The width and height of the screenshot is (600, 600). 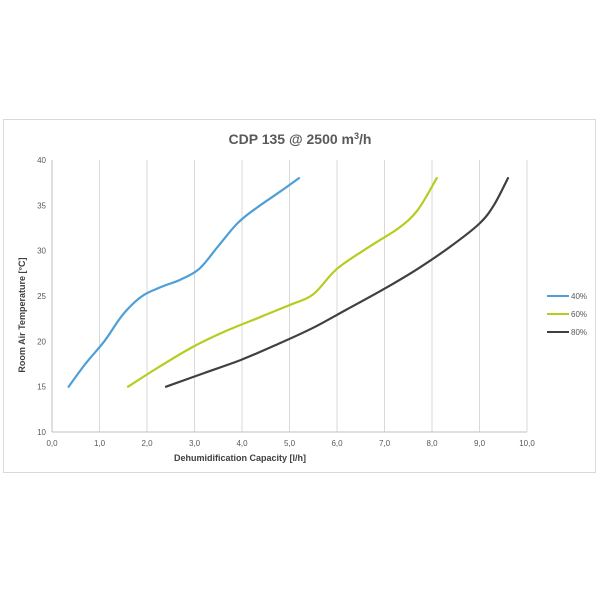 What do you see at coordinates (41, 432) in the screenshot?
I see `y-tick-label: 10` at bounding box center [41, 432].